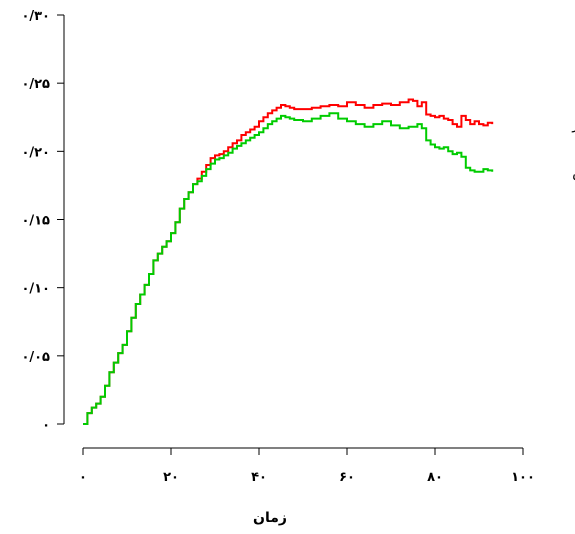 The height and width of the screenshot is (534, 575). I want to click on y-tick-label: ۰/۲۵, so click(35, 84).